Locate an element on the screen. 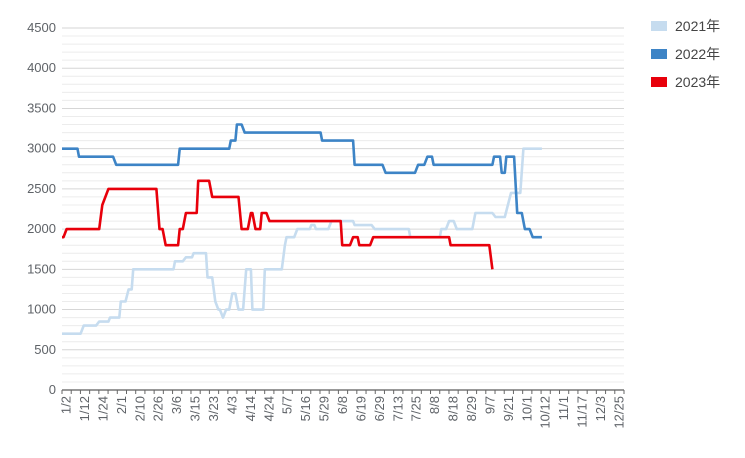 This screenshot has width=745, height=458. y-tick-label: 3500 is located at coordinates (41, 107).